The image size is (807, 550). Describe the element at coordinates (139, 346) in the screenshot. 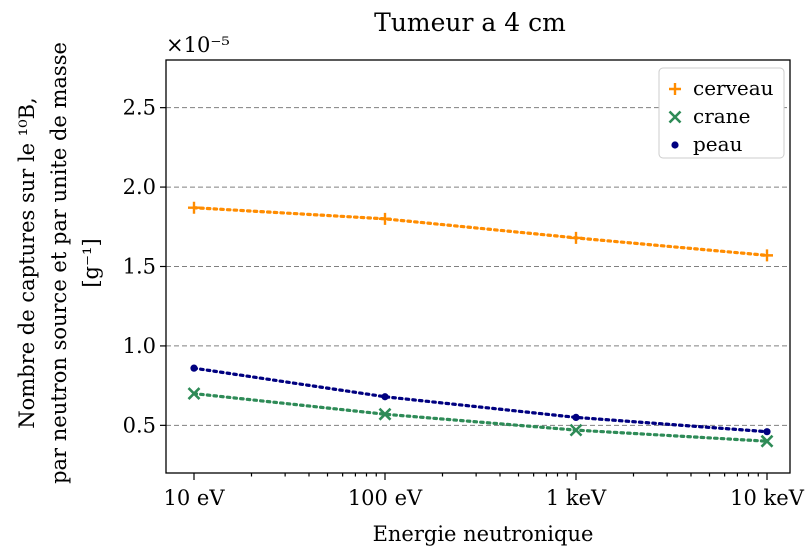

I see `y-tick-label: 1.0` at that location.